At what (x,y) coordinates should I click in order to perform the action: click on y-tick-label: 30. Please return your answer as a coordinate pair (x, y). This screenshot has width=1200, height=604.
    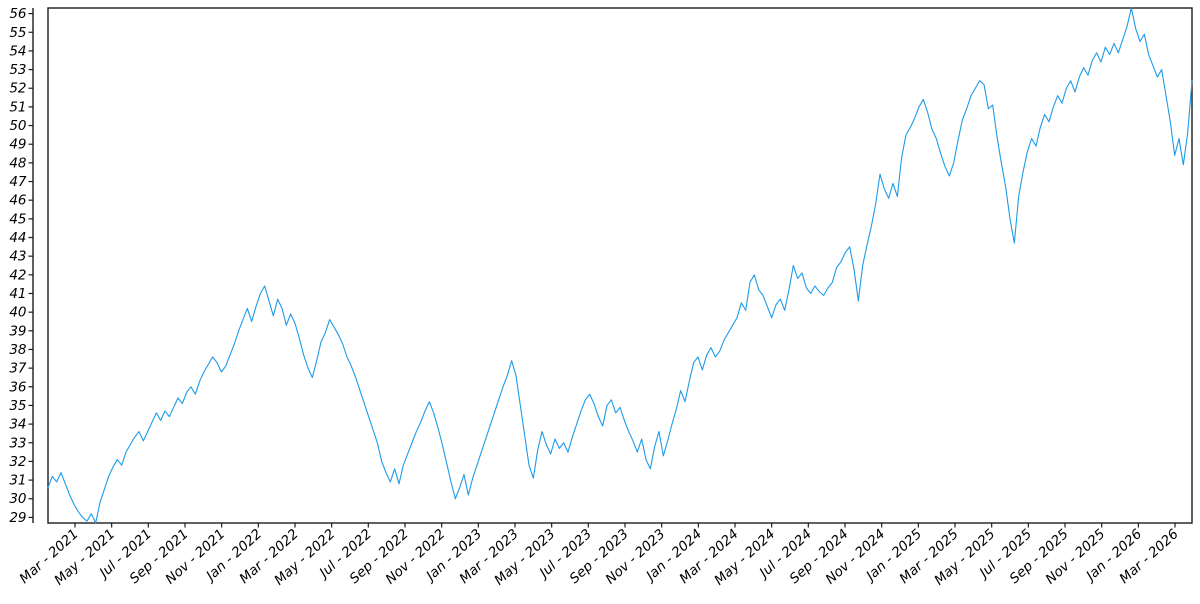
    Looking at the image, I should click on (17, 499).